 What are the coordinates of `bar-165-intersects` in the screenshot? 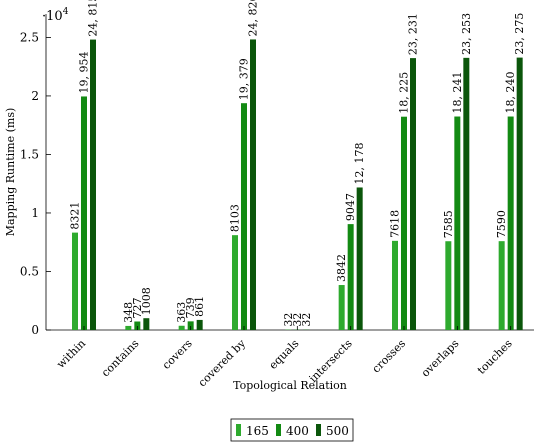 It's located at (341, 307).